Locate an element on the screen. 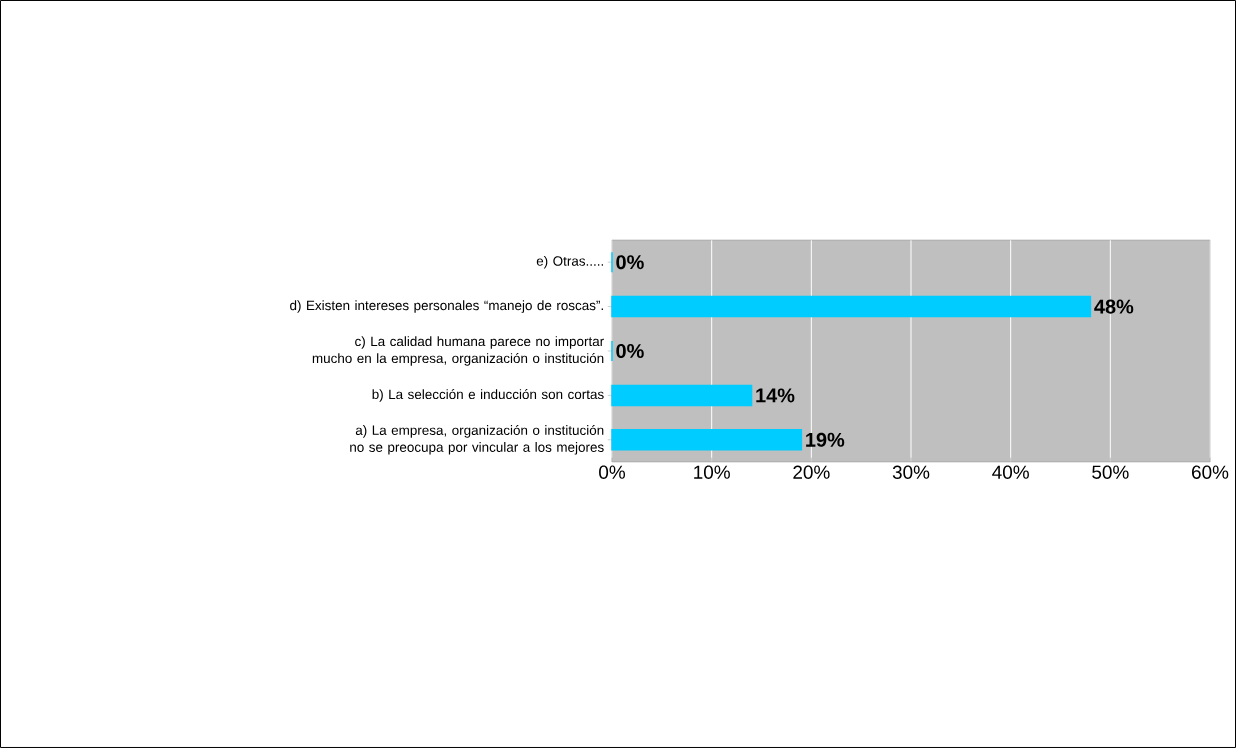 This screenshot has height=748, width=1236. y-tick-label: d) Existen intereses personales “manejo de roscas”. is located at coordinates (446, 306).